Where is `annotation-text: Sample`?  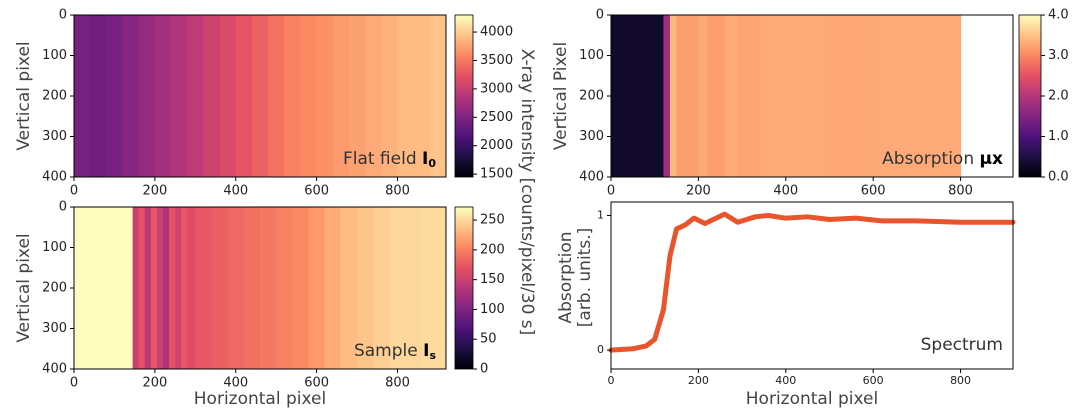 annotation-text: Sample is located at coordinates (386, 351).